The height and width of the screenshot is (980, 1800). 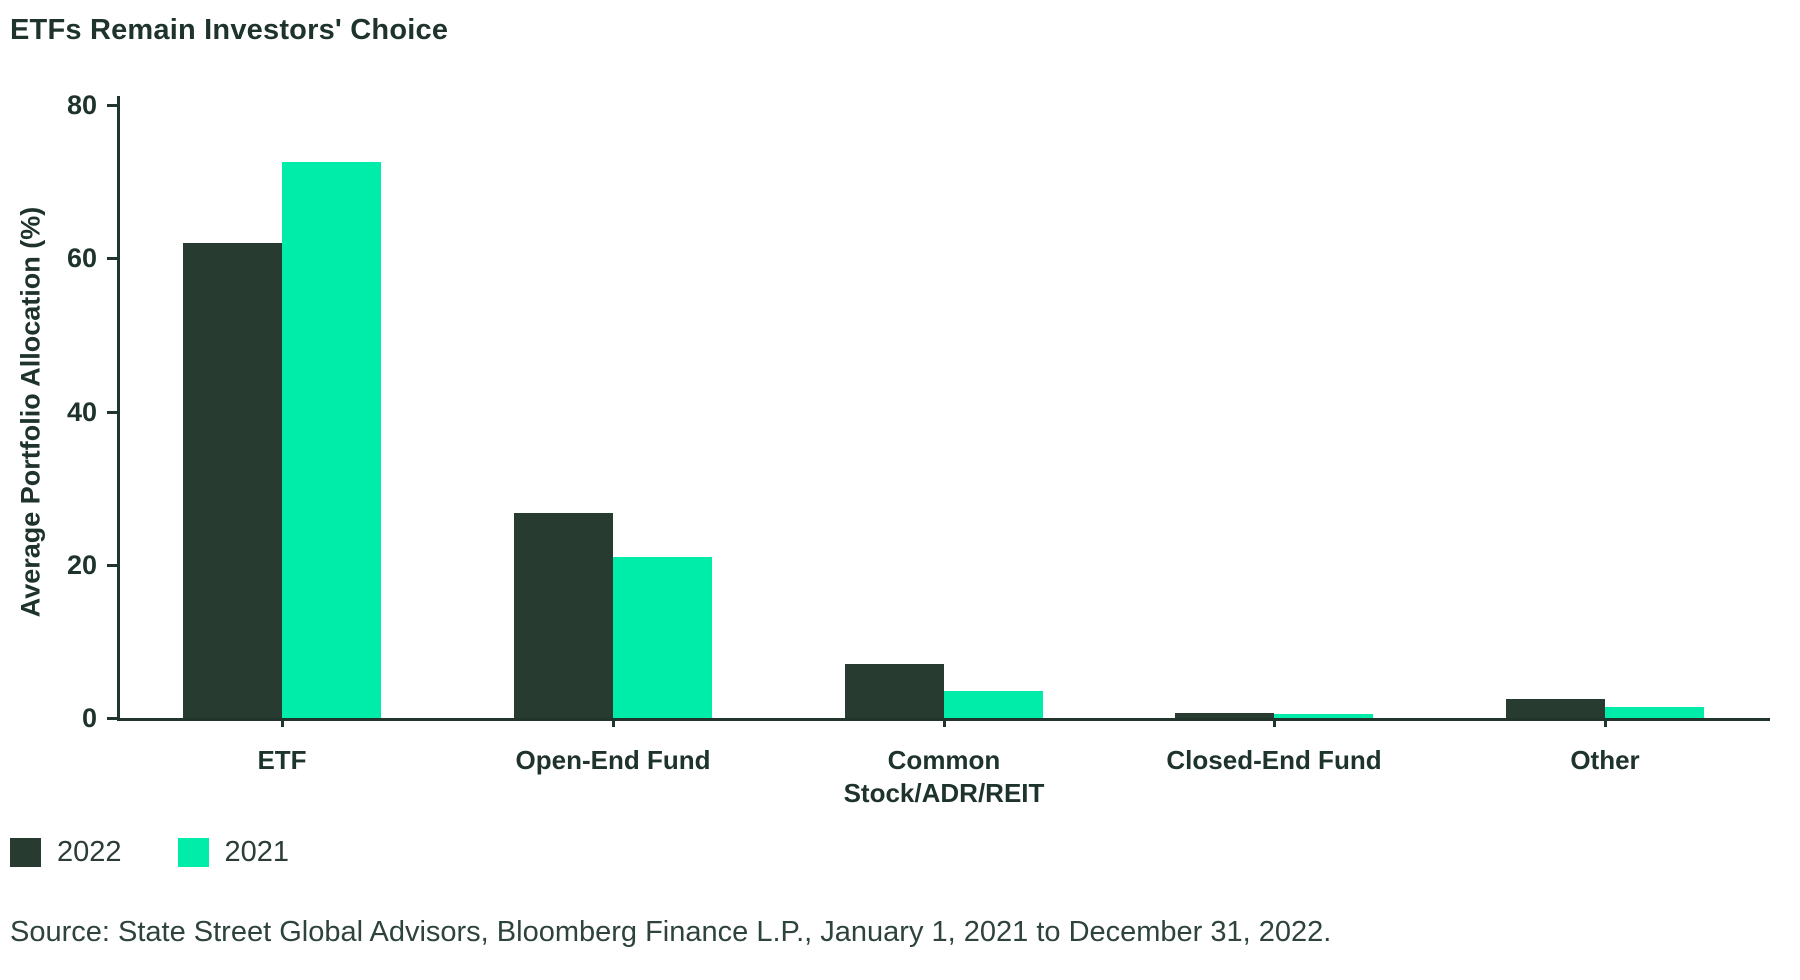 I want to click on bar-2022-closed-end-fund, so click(x=1224, y=715).